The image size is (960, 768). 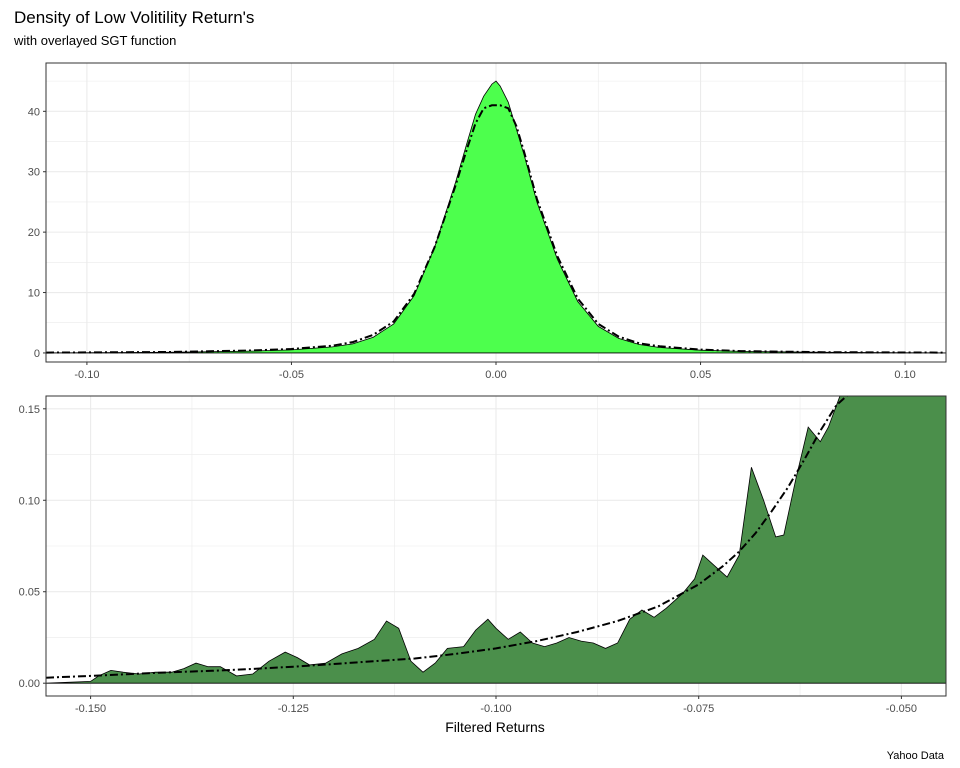 What do you see at coordinates (34, 173) in the screenshot?
I see `top-y-tick-label: 30` at bounding box center [34, 173].